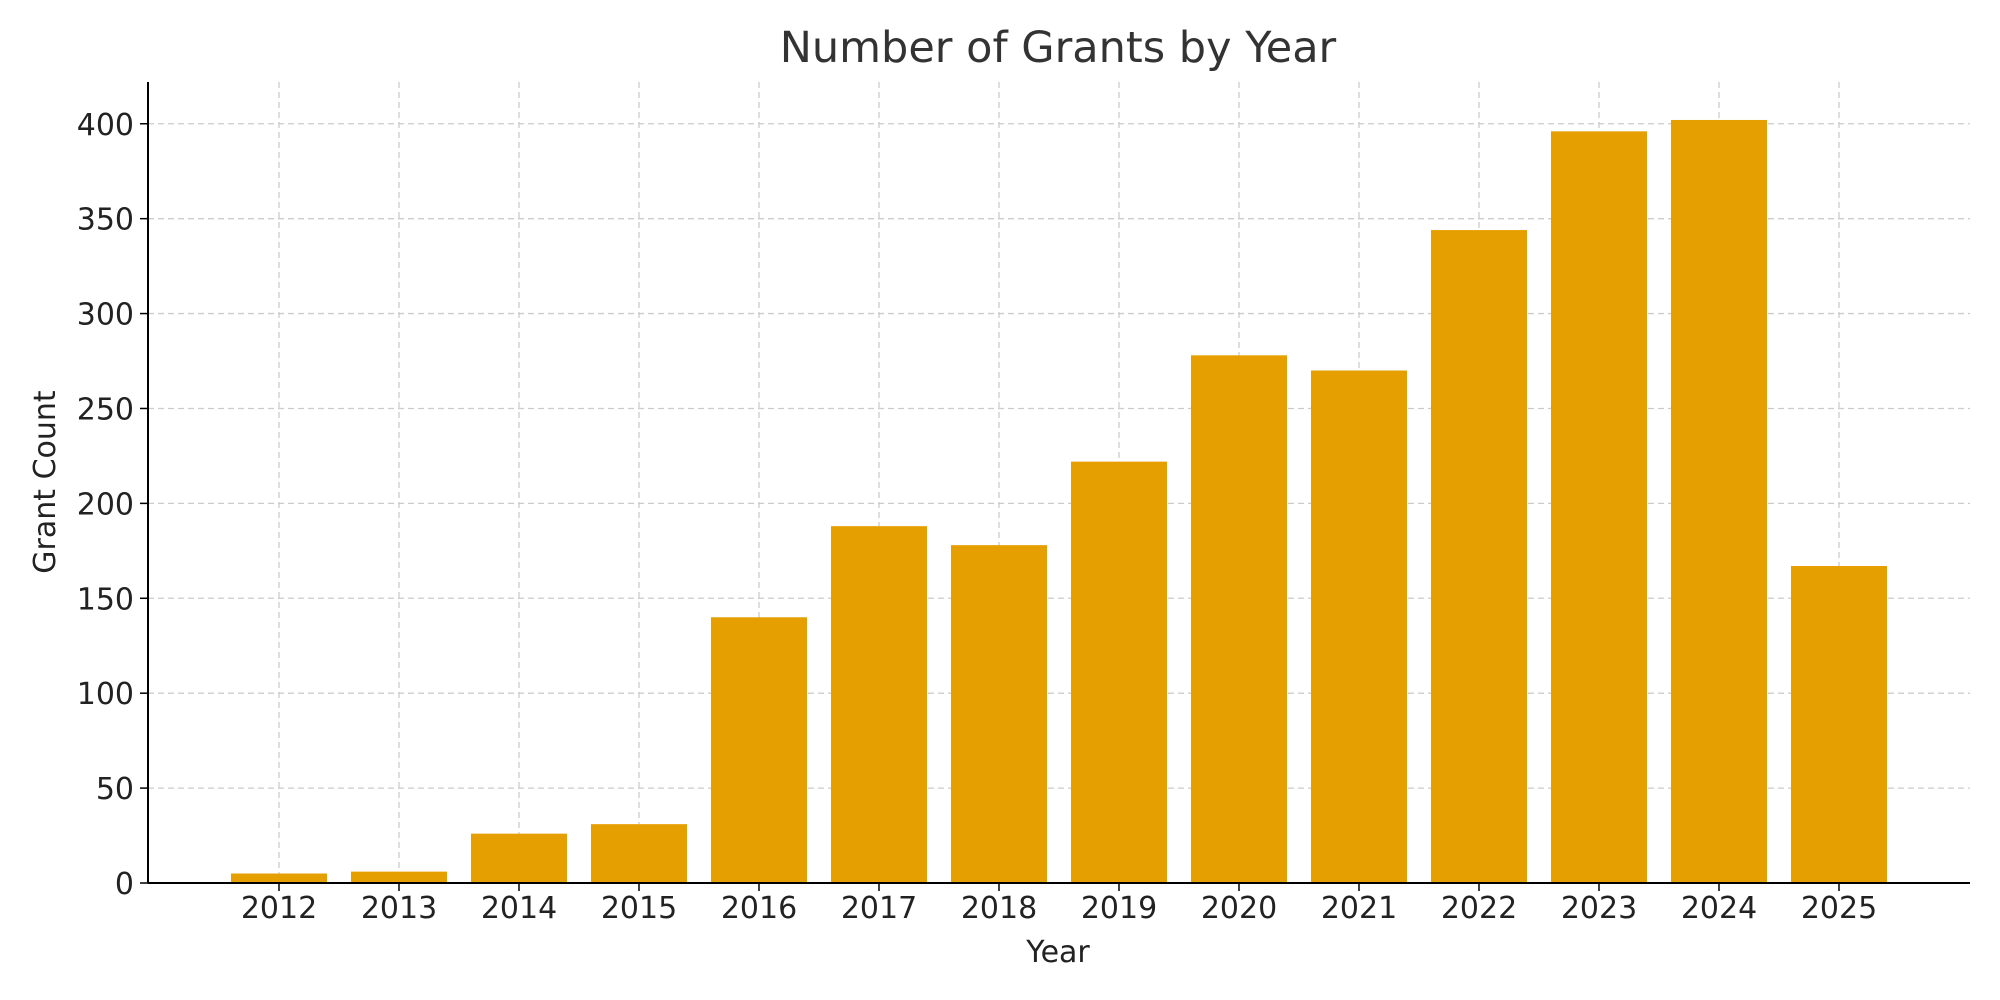  What do you see at coordinates (115, 789) in the screenshot?
I see `y-tick-label: 50` at bounding box center [115, 789].